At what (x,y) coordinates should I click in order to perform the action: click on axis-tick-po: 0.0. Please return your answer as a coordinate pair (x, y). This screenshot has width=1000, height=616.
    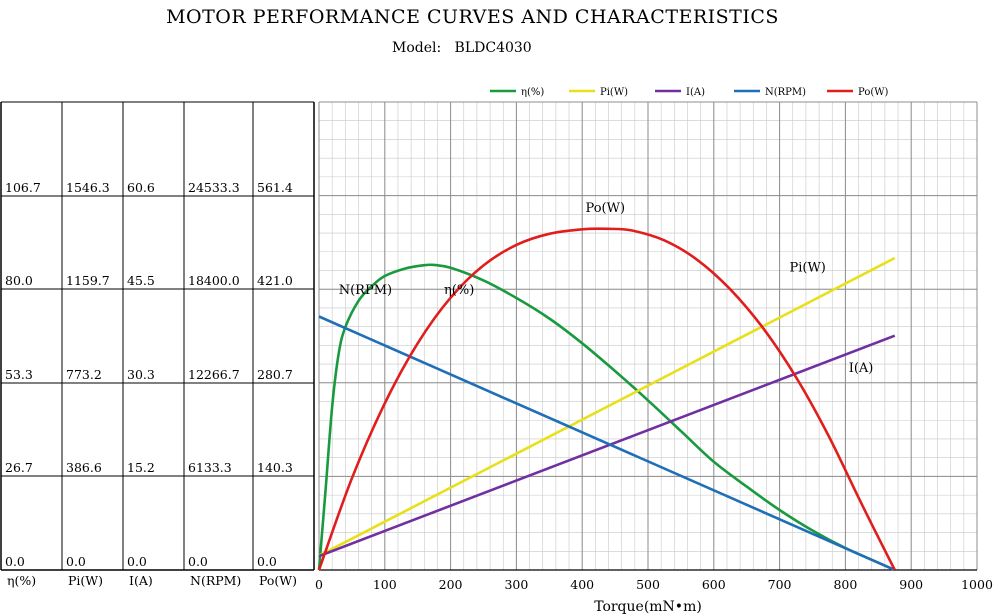
    Looking at the image, I should click on (267, 561).